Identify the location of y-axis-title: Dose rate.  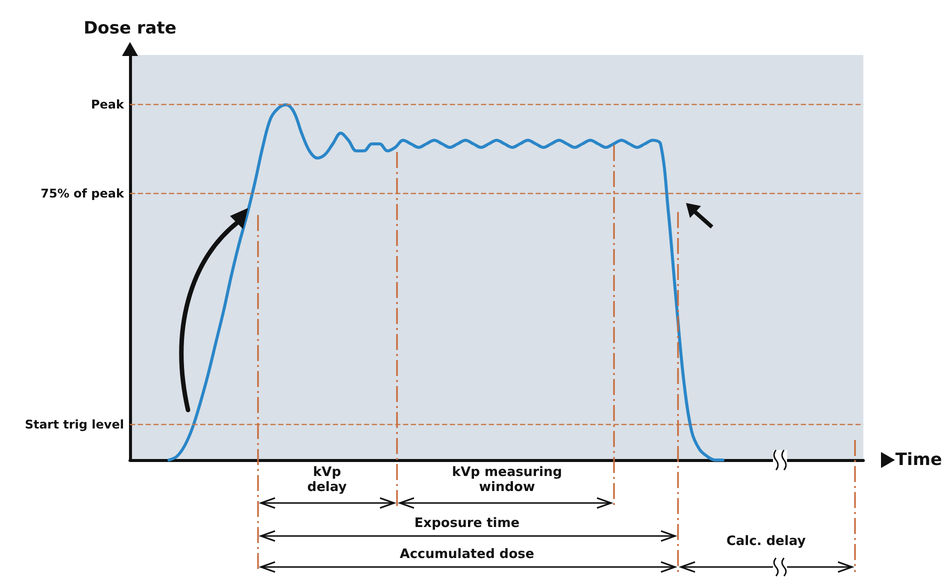
(130, 28).